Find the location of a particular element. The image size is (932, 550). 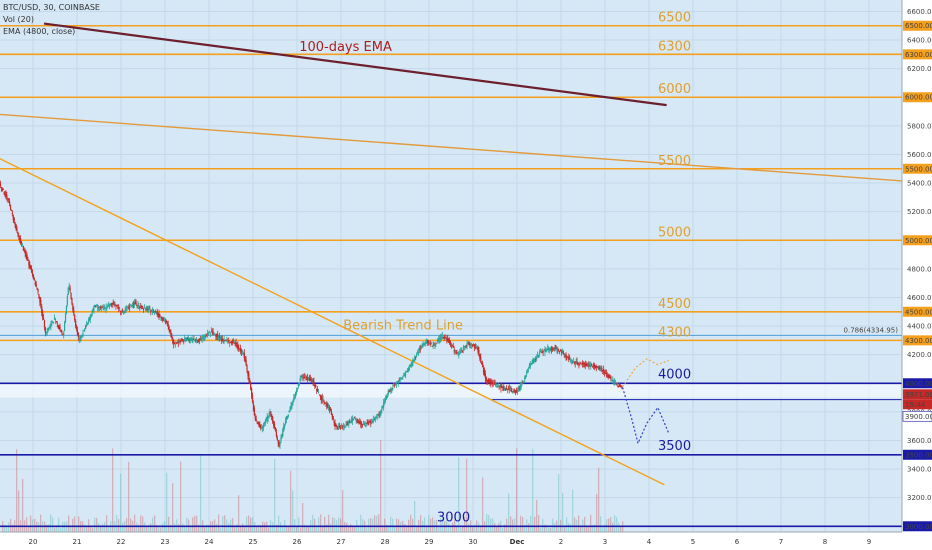

time-axis: 20 21 22 23 24 25 26 27 28 29 30 Dec 2 3 4 5 6 7 8 9 is located at coordinates (451, 540).